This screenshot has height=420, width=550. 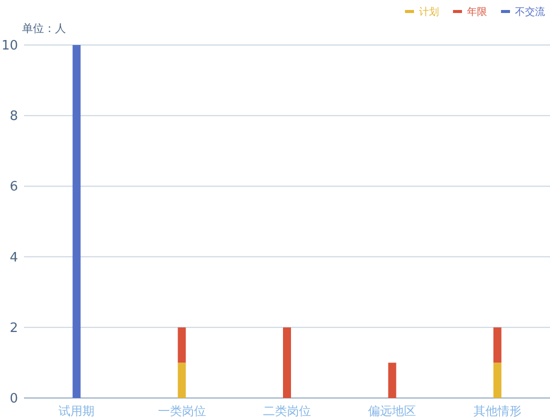 I want to click on legend-label: 计划, so click(x=429, y=12).